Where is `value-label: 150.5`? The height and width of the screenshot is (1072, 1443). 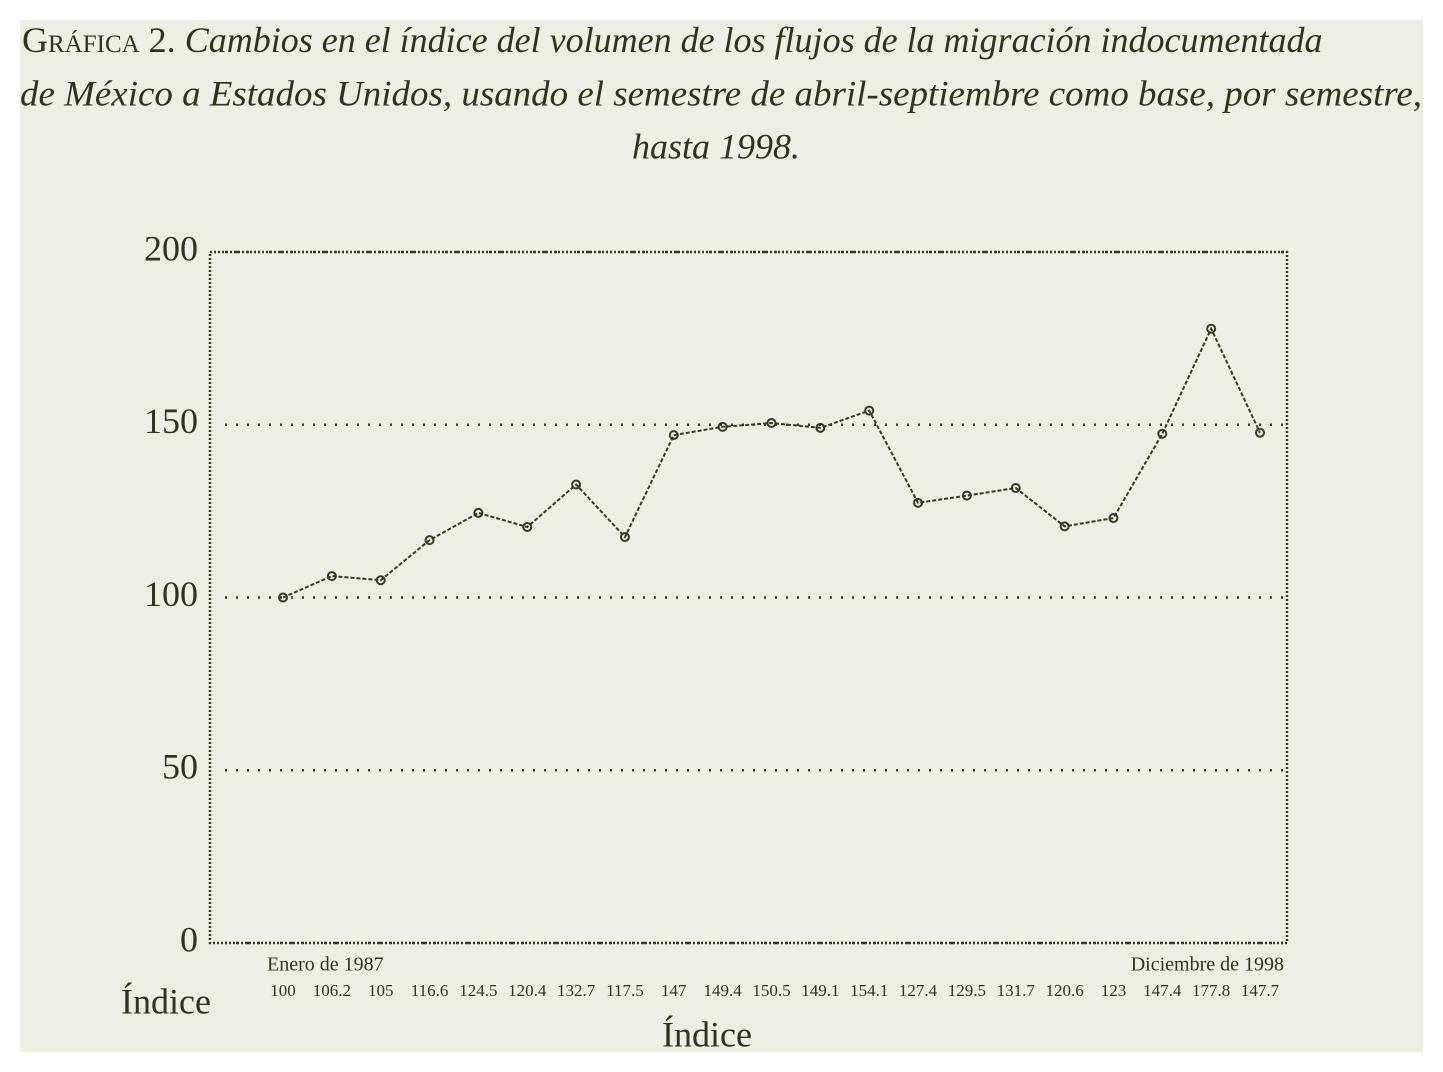 value-label: 150.5 is located at coordinates (771, 990).